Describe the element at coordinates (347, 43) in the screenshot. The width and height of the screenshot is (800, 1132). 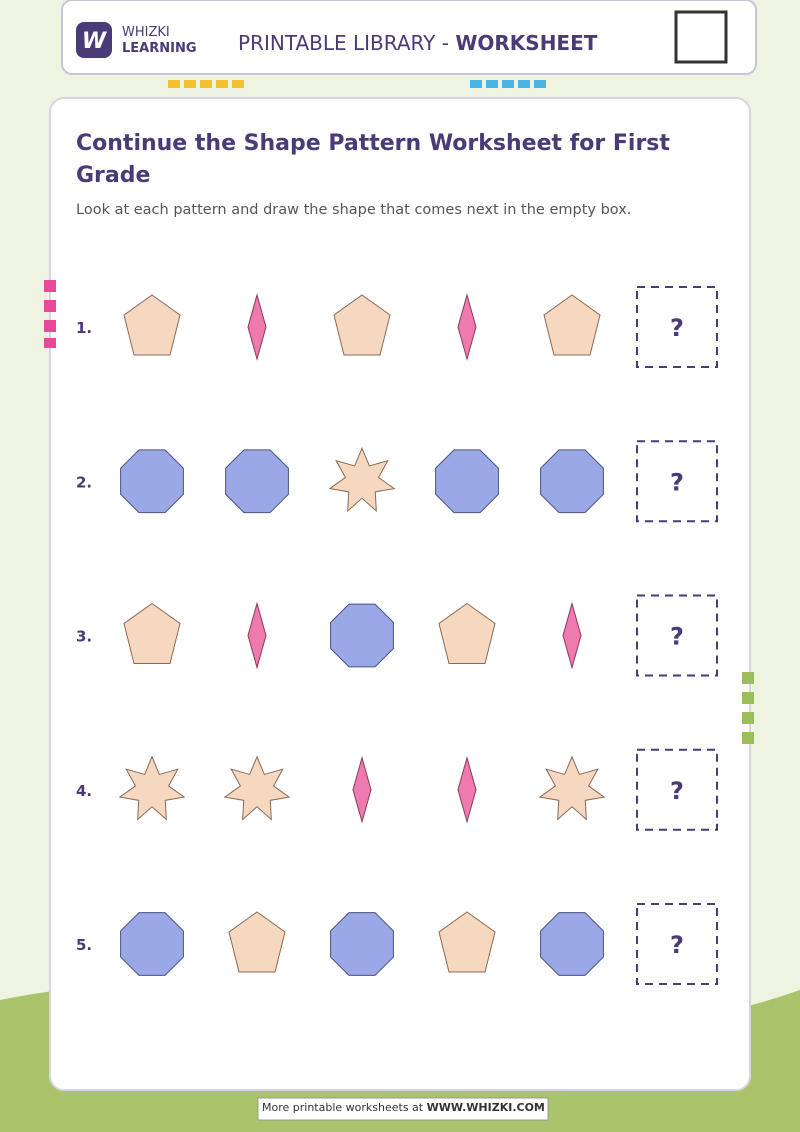
I see `library: PRINTABLE LIBRARY -` at that location.